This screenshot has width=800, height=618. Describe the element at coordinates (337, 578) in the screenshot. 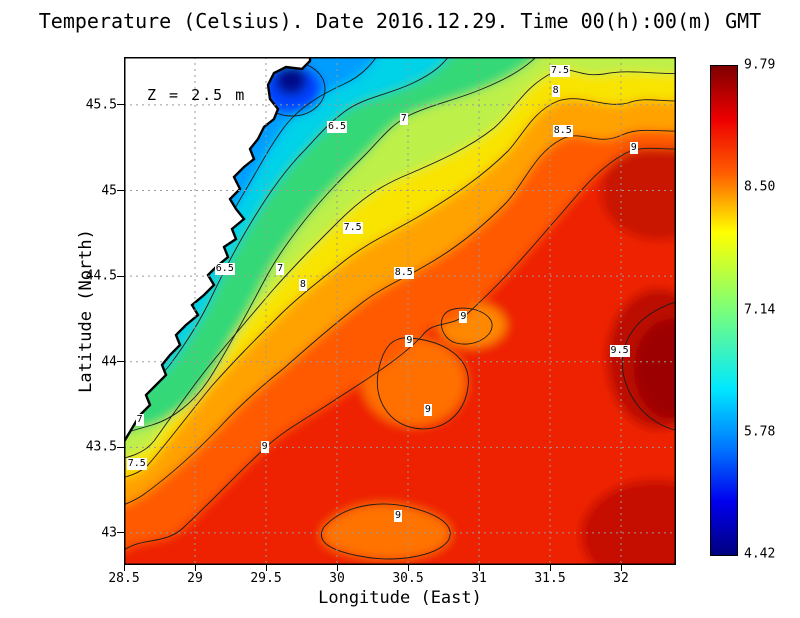

I see `x-tick-label: 30` at that location.